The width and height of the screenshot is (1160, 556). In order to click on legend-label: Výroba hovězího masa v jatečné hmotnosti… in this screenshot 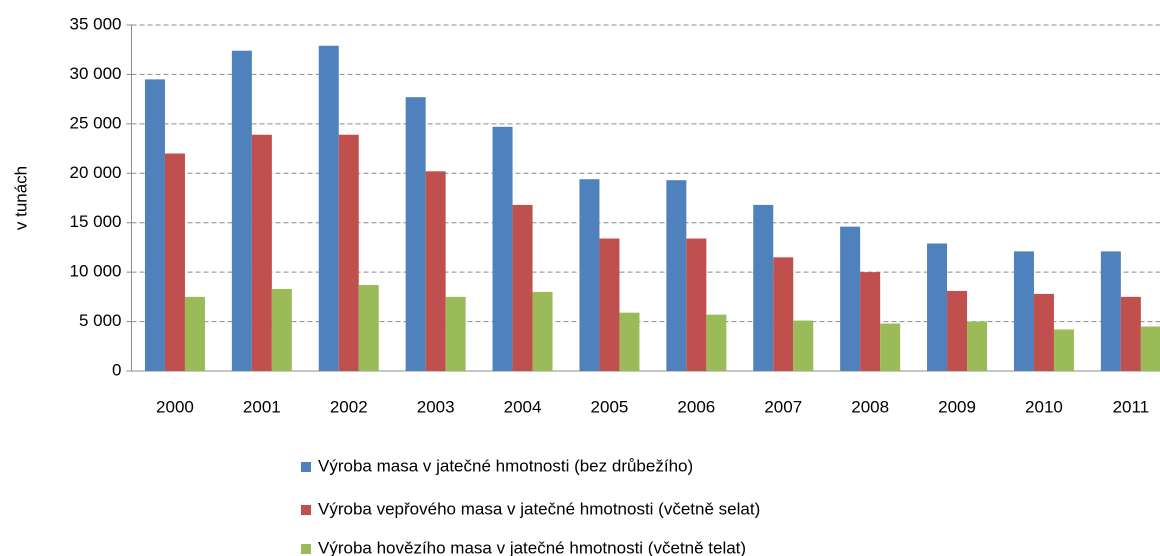, I will do `click(532, 547)`.